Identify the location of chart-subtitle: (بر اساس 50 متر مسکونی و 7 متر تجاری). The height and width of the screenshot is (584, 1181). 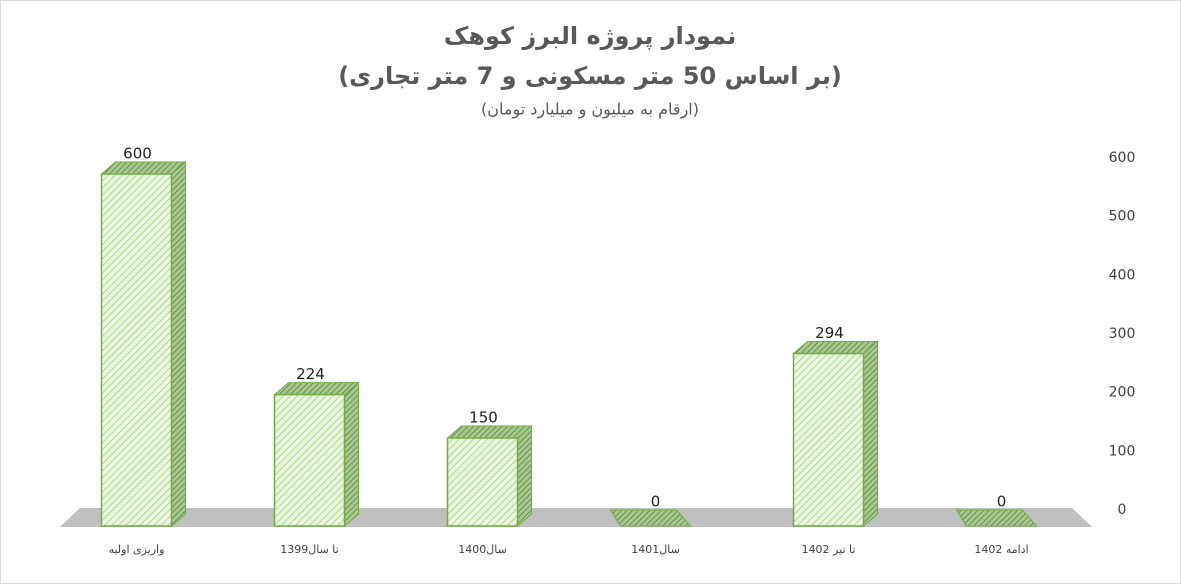
(590, 76).